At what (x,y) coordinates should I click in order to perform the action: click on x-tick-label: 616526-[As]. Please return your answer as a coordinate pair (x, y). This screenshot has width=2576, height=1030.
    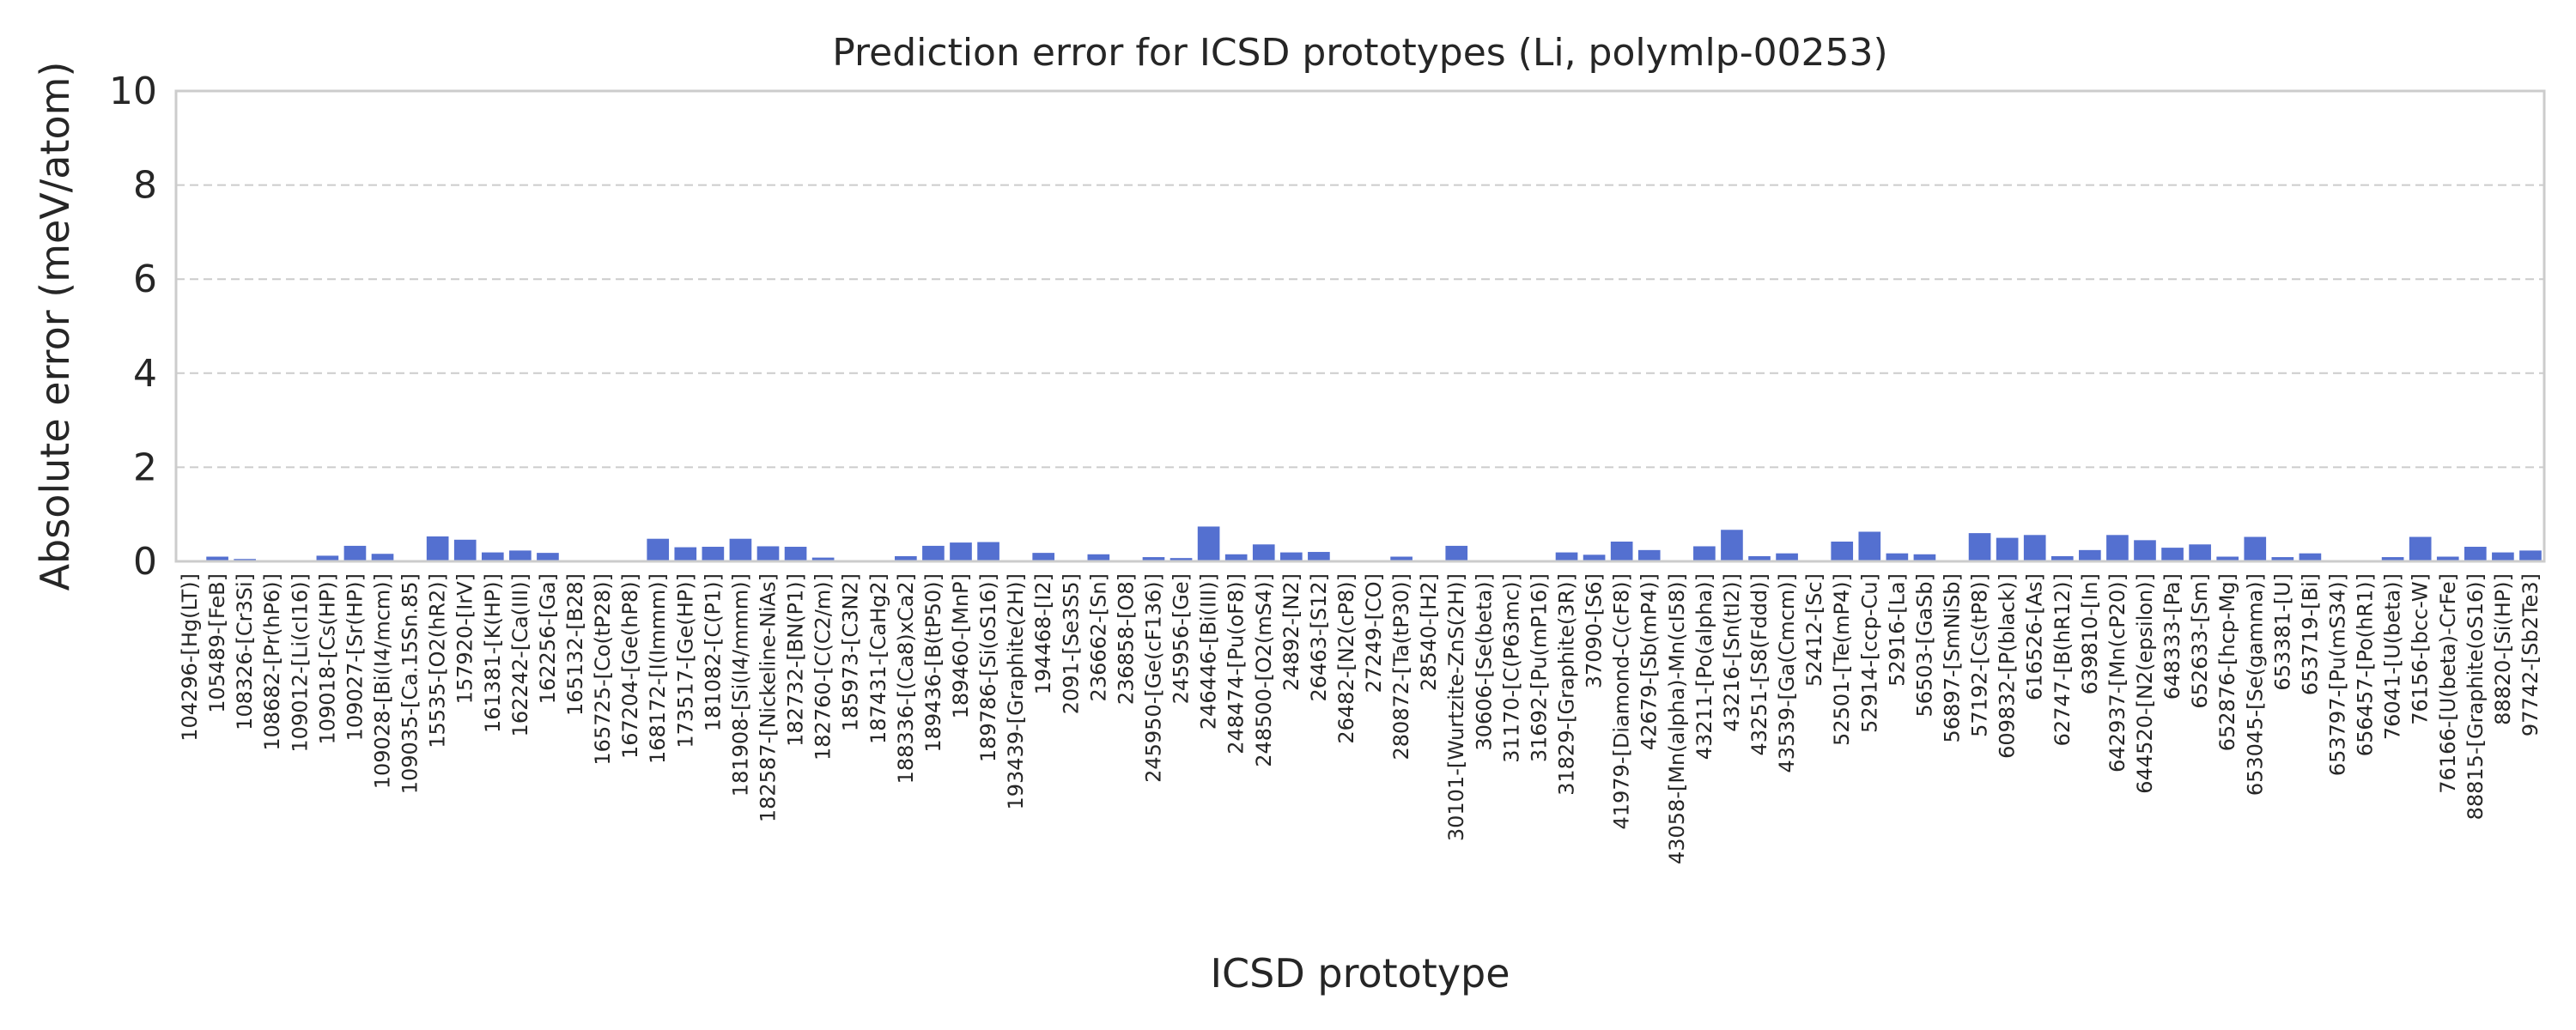
    Looking at the image, I should click on (2035, 636).